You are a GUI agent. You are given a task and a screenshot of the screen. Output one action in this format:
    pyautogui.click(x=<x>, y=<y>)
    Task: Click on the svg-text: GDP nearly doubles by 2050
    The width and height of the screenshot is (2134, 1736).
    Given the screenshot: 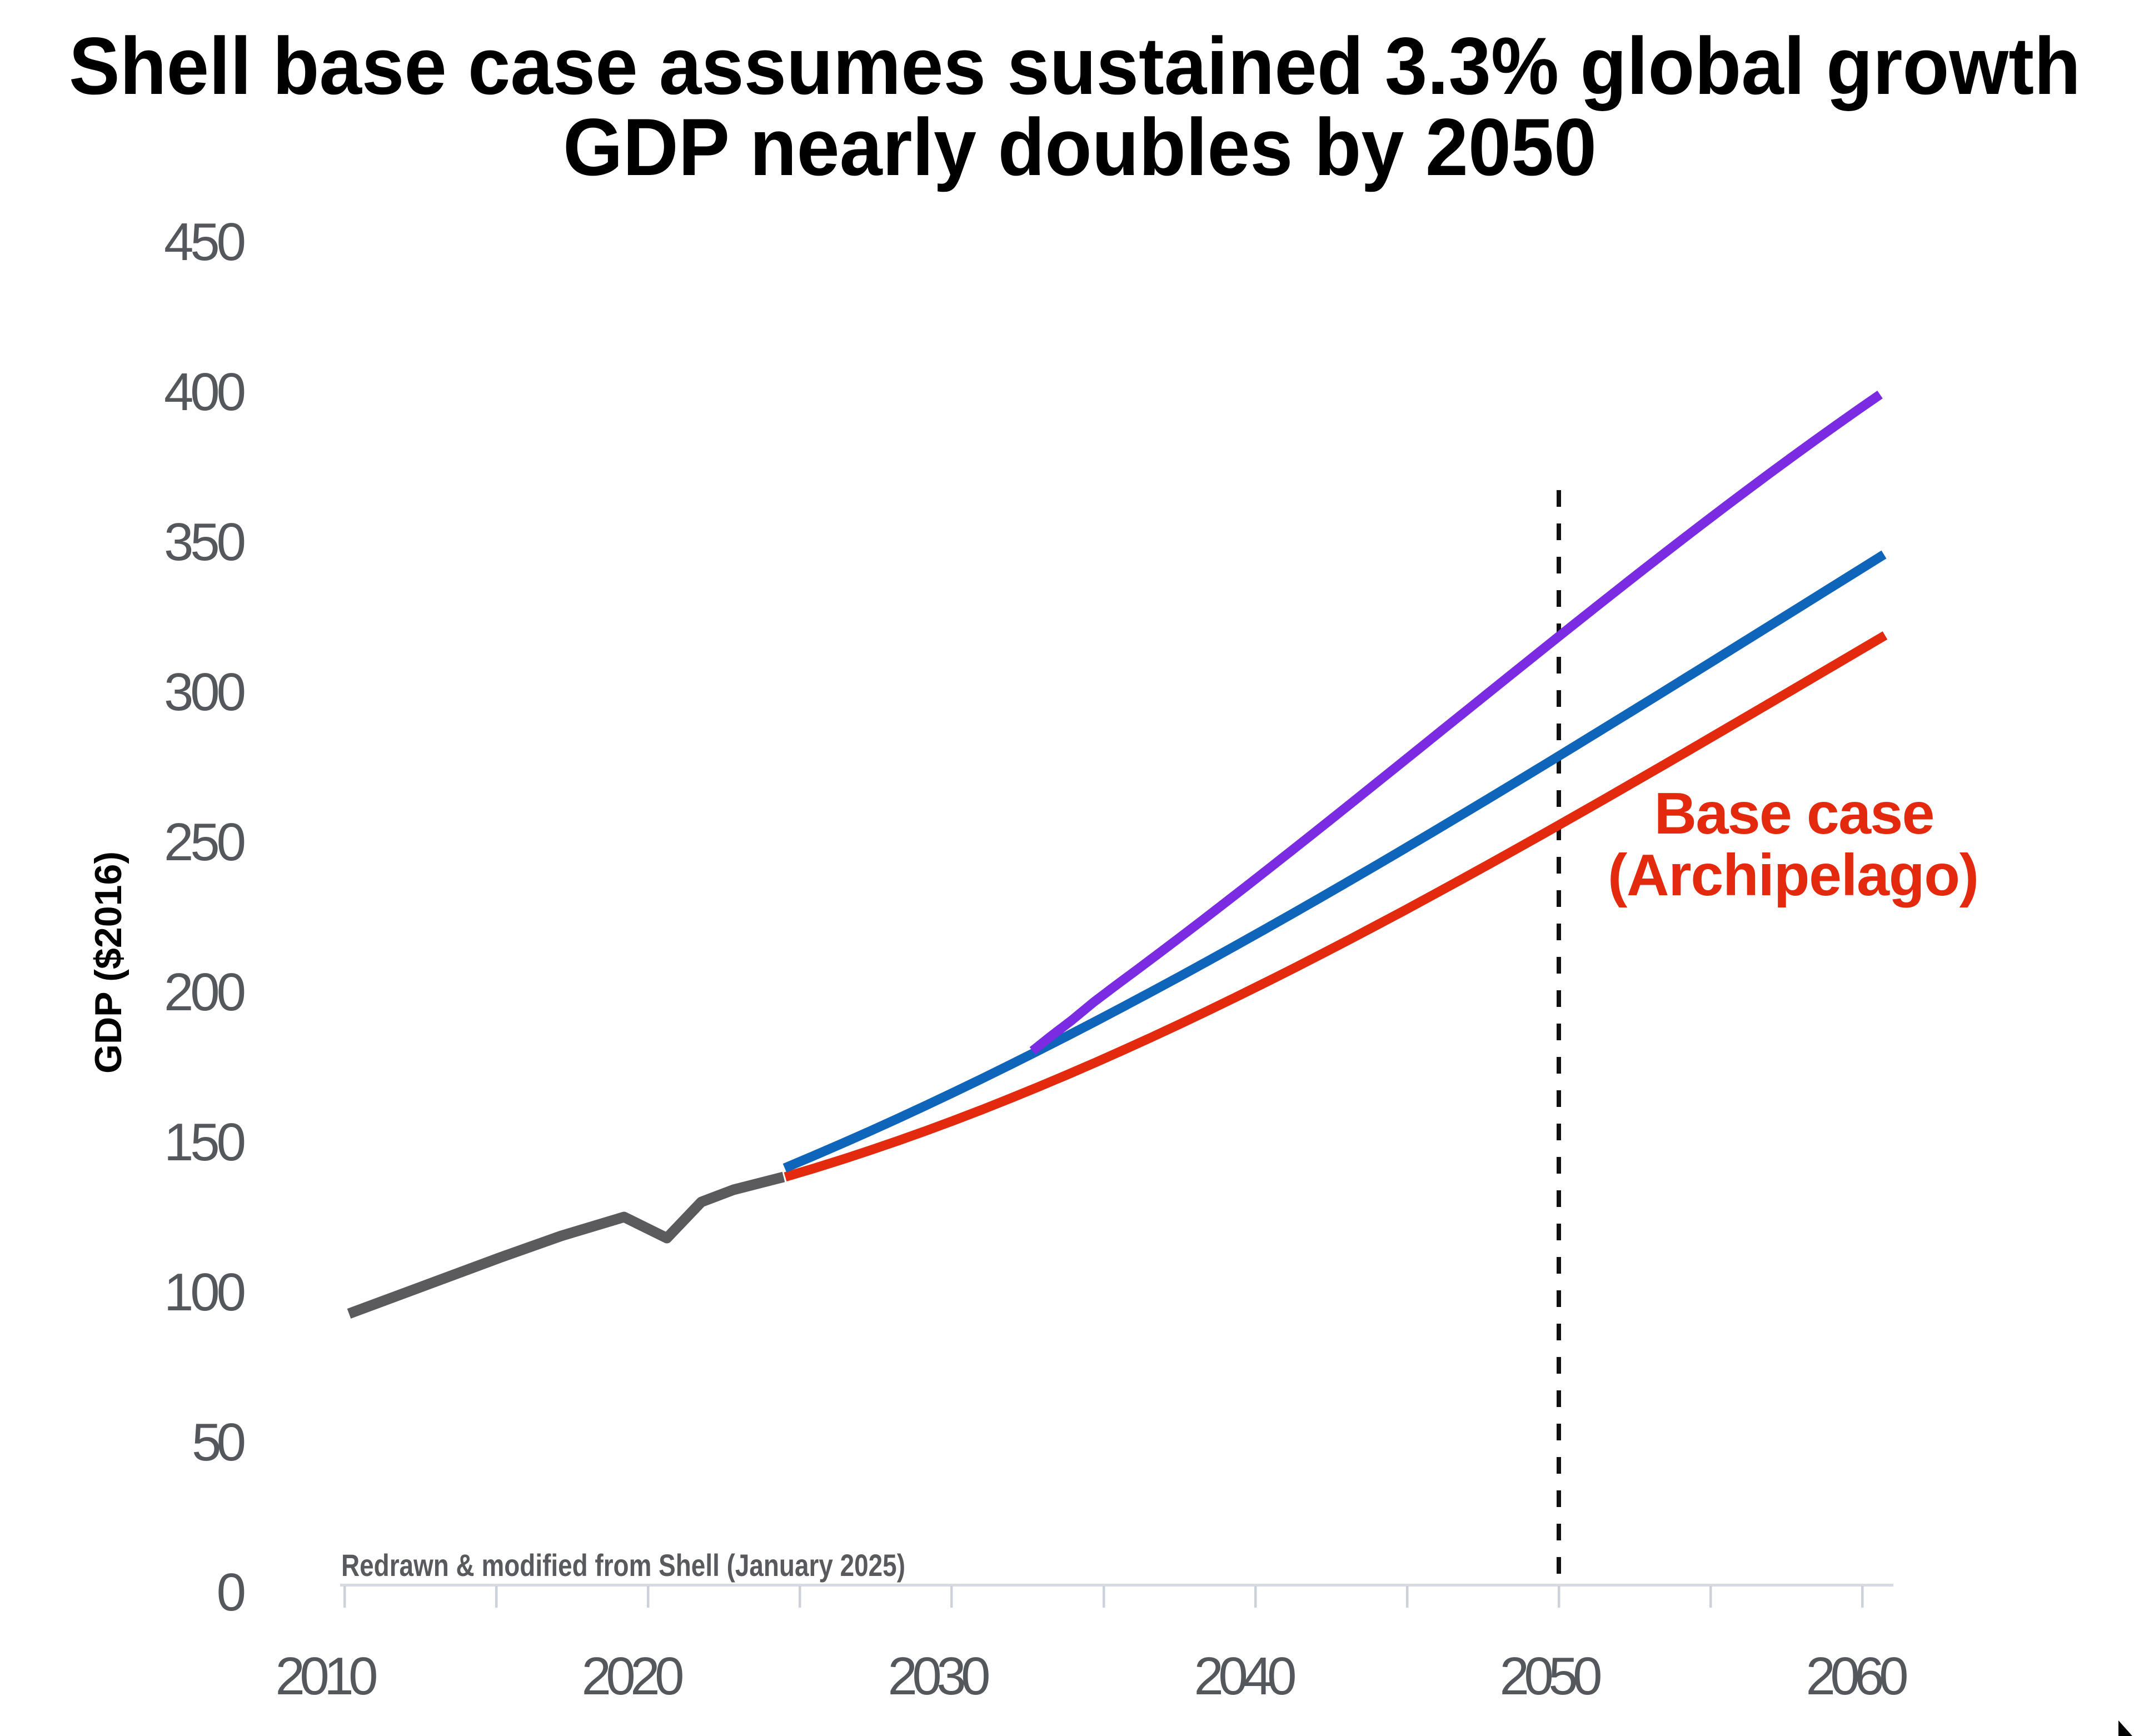 What is the action you would take?
    pyautogui.click(x=1080, y=147)
    